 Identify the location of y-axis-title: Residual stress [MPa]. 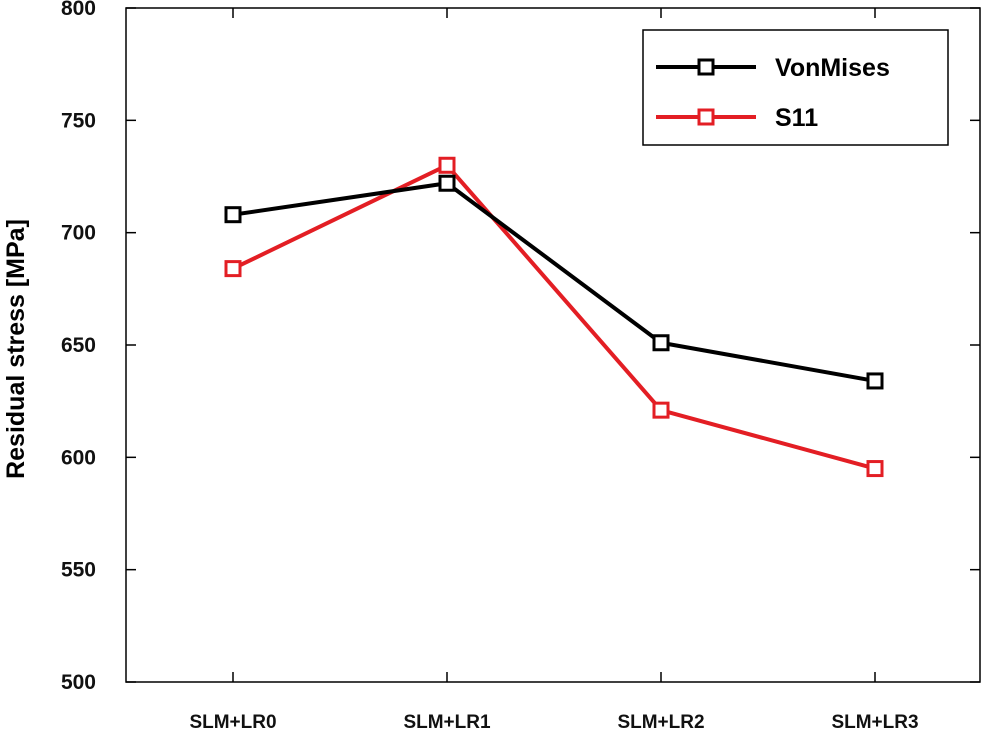
(16, 349).